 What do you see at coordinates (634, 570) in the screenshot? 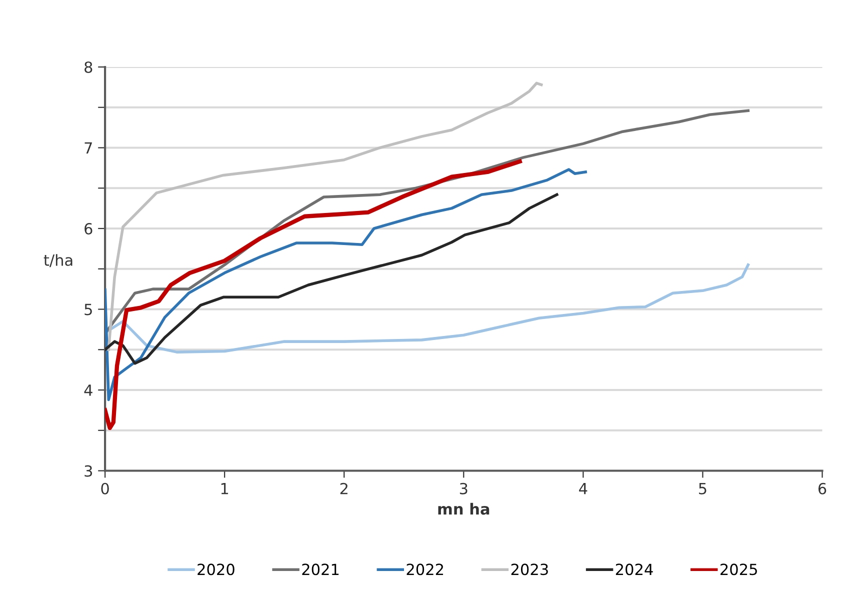
I see `legend-label: 2024` at bounding box center [634, 570].